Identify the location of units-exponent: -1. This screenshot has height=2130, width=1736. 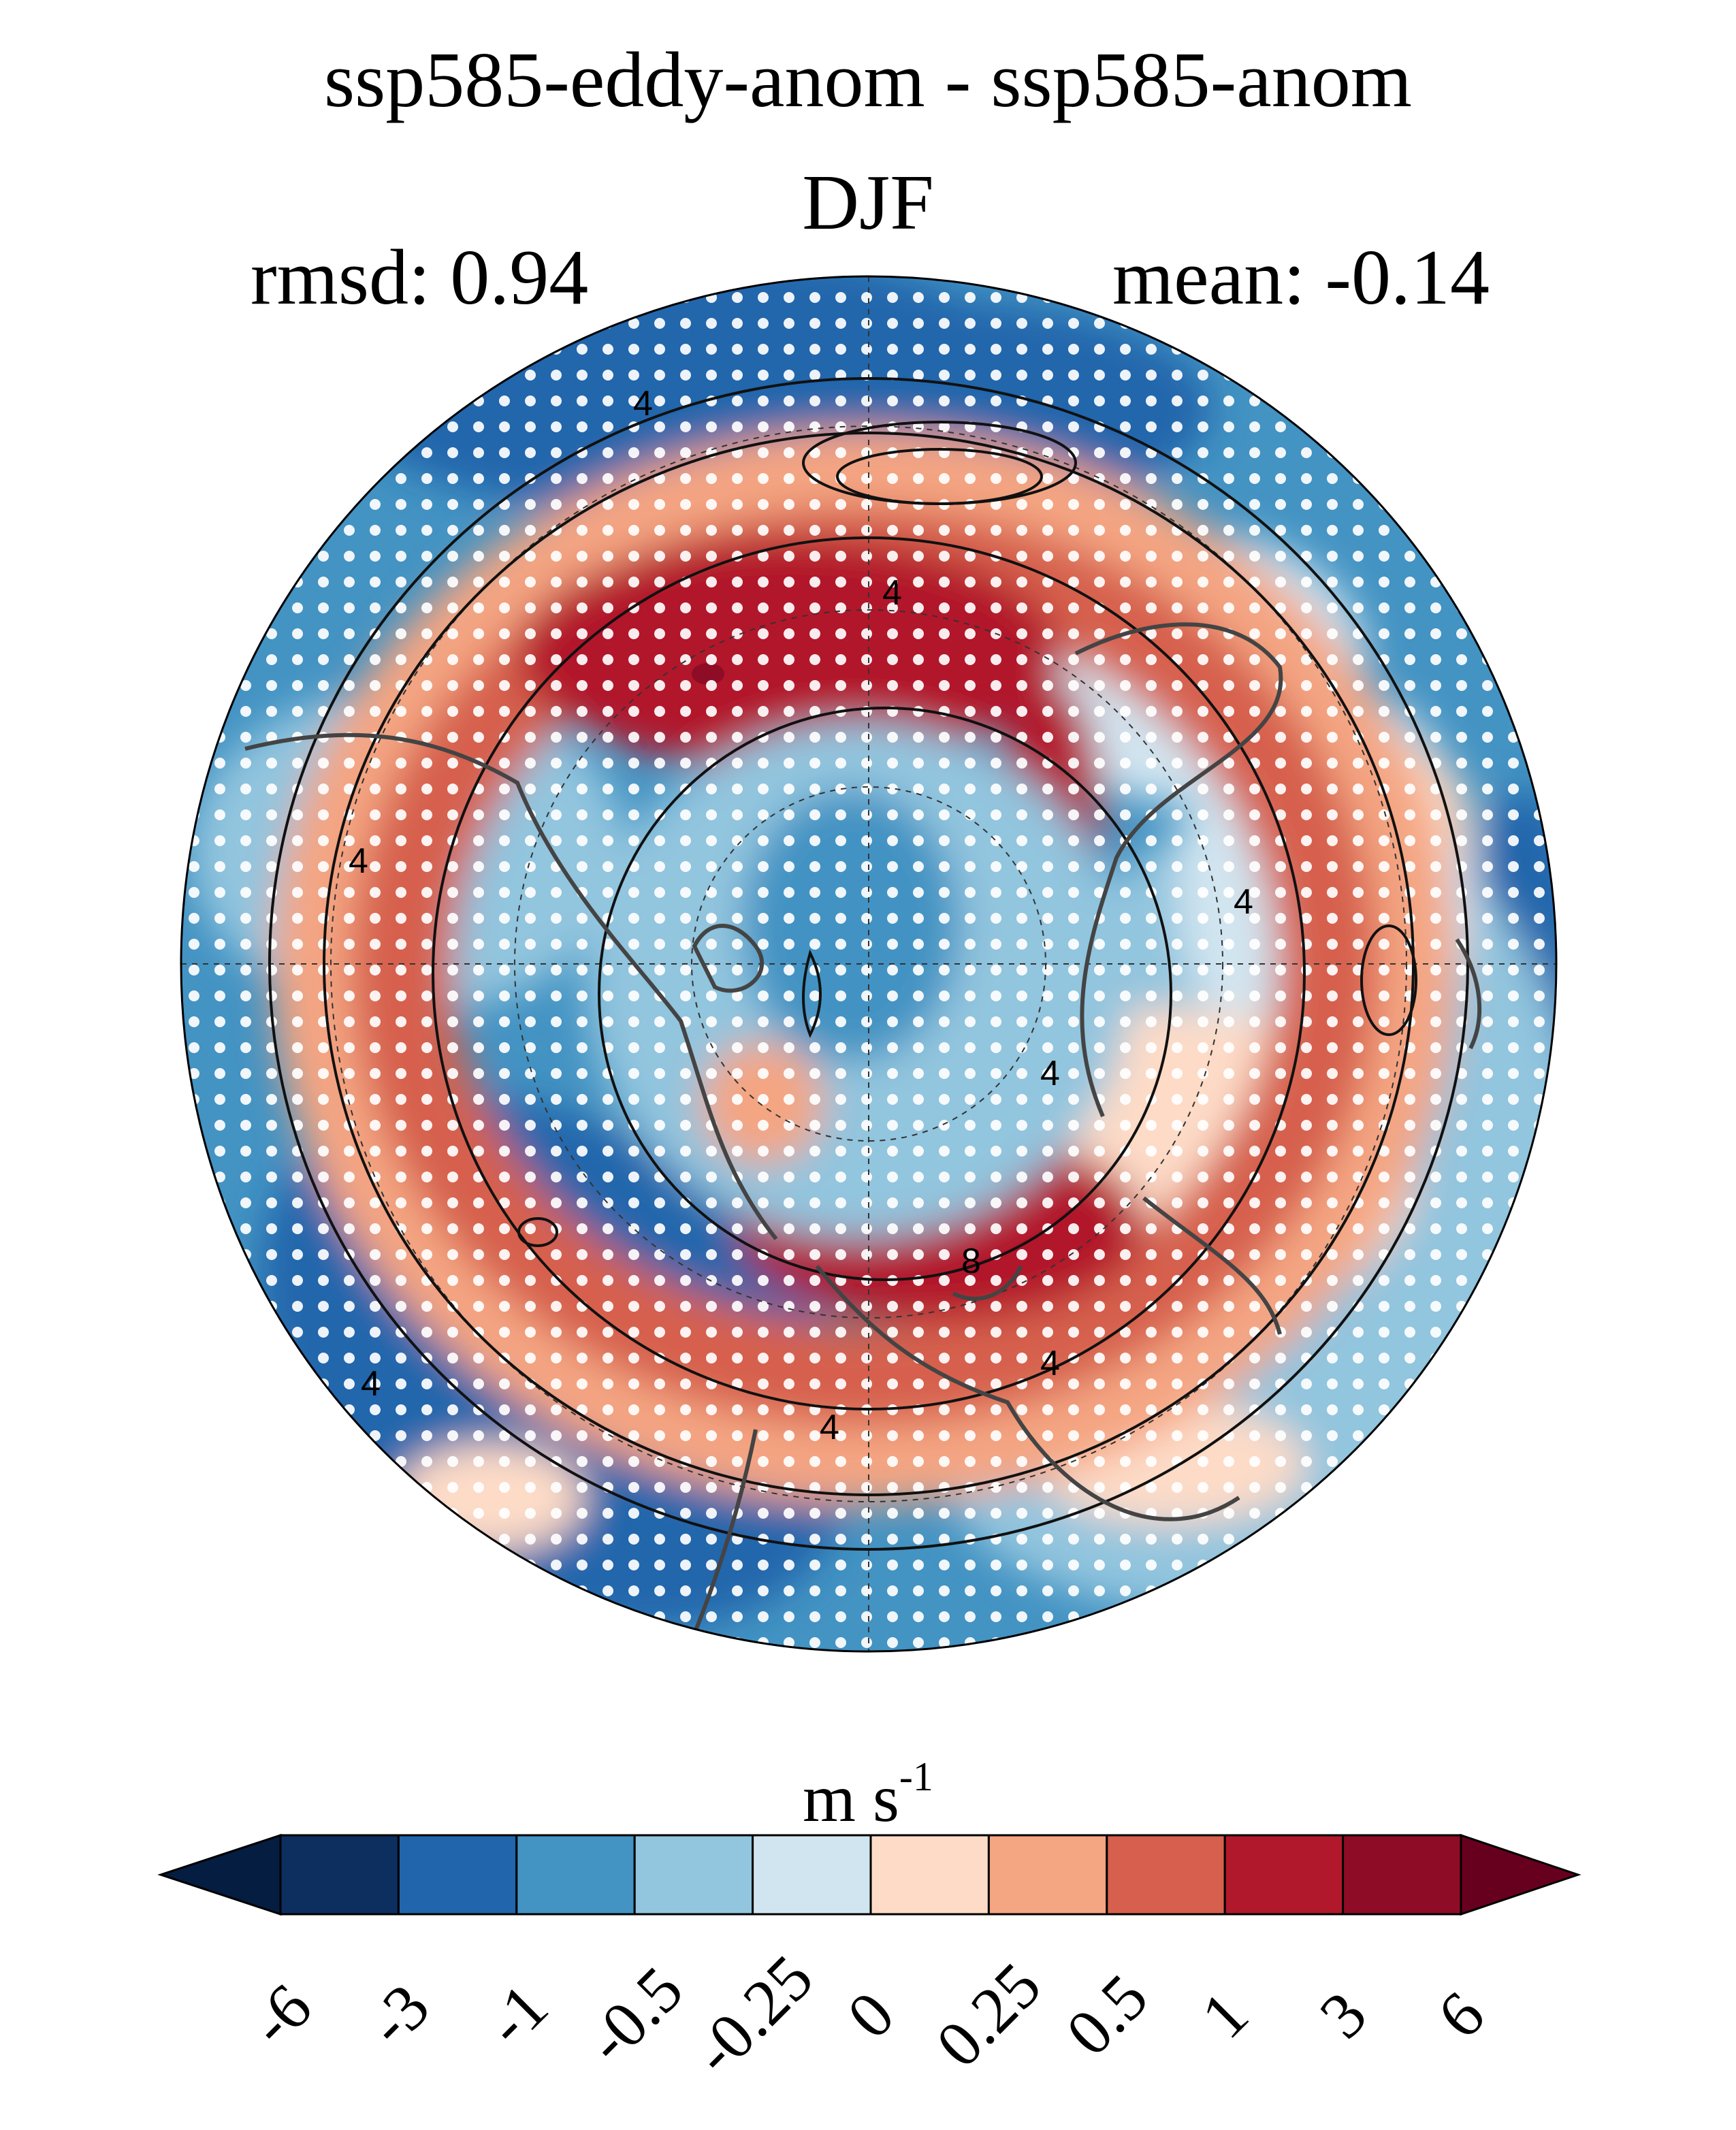
(916, 1776).